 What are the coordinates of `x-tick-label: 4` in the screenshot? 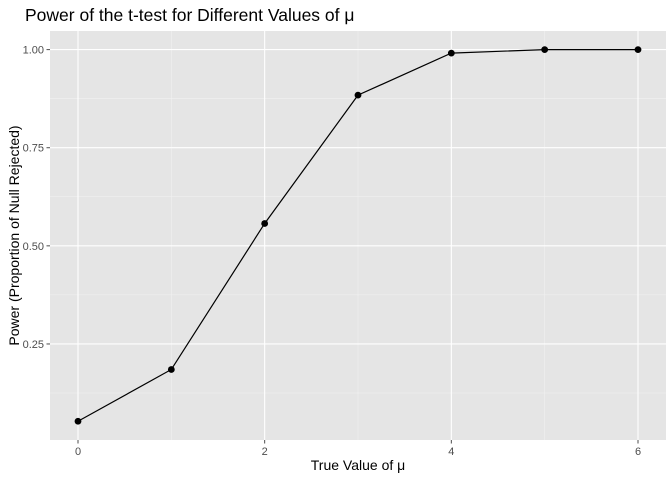 It's located at (451, 452).